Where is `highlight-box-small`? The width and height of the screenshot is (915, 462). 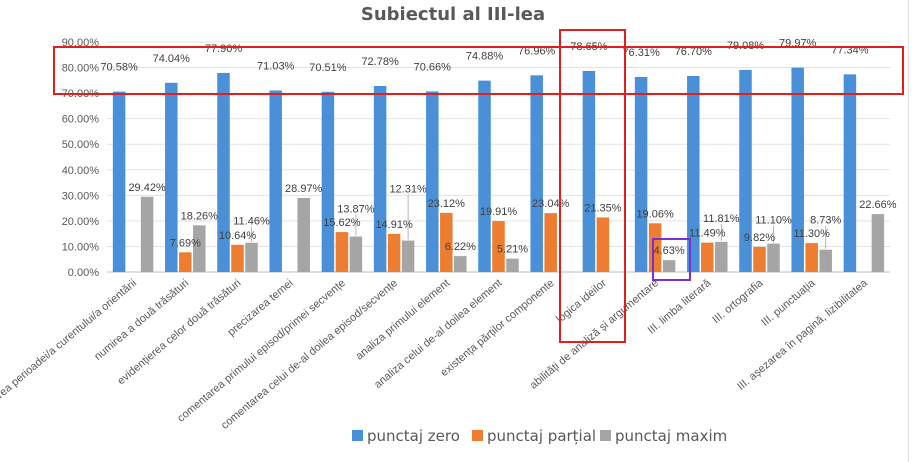
highlight-box-small is located at coordinates (671, 259).